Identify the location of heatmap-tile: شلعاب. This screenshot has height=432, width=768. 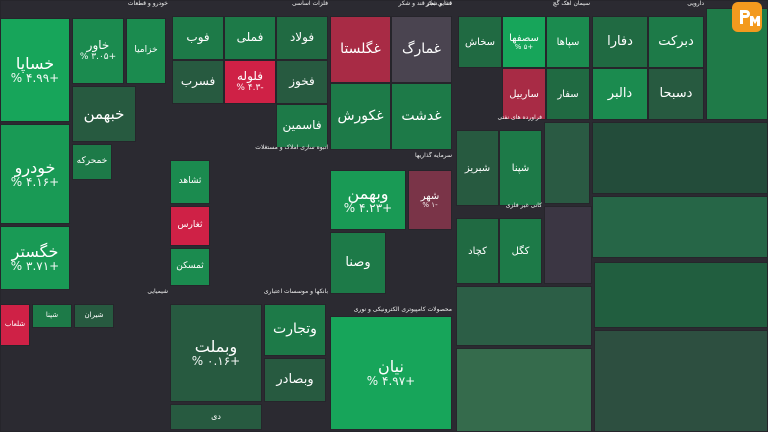
(15, 325).